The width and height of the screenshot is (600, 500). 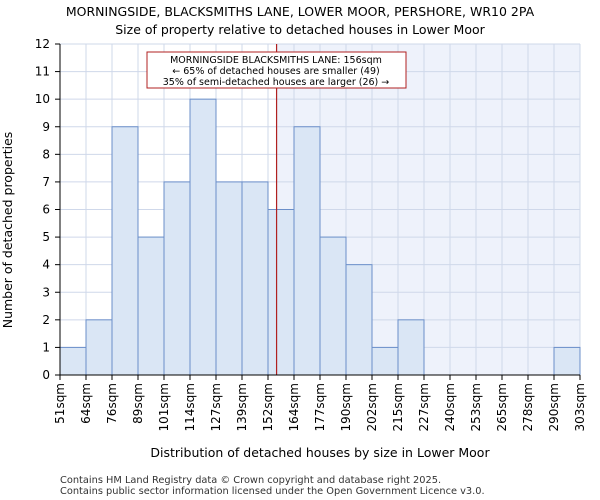 I want to click on x-tick-label-290sqm: 290sqm, so click(x=554, y=407).